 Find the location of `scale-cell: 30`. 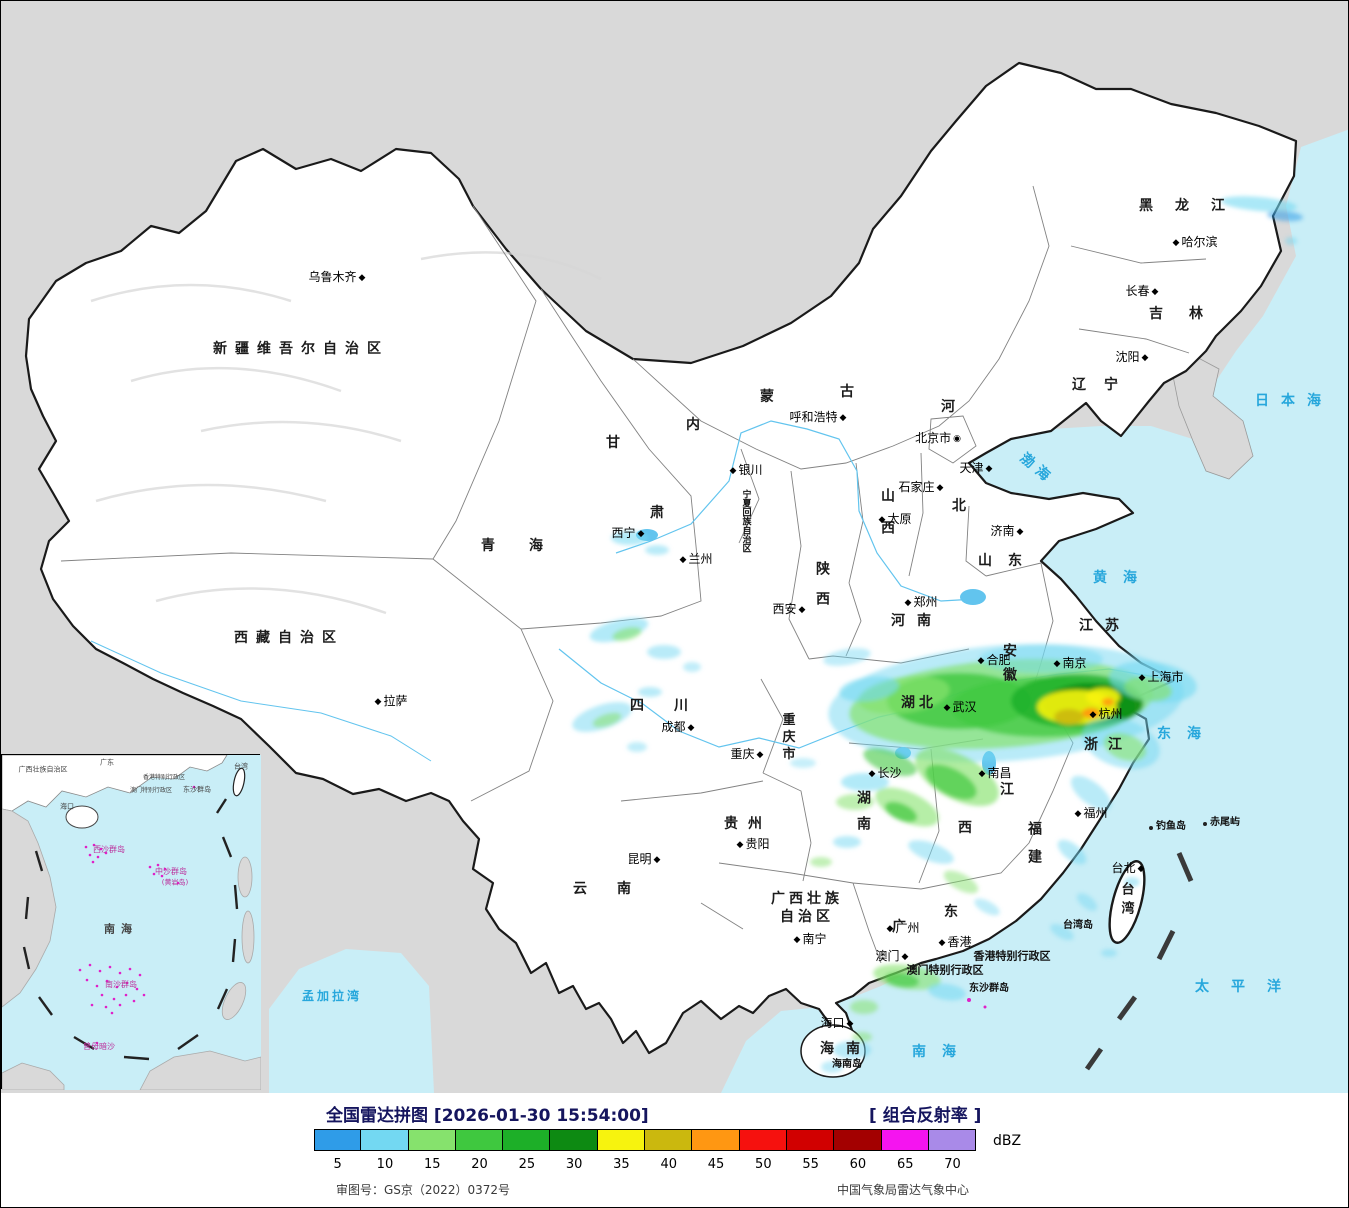

scale-cell: 30 is located at coordinates (574, 1150).